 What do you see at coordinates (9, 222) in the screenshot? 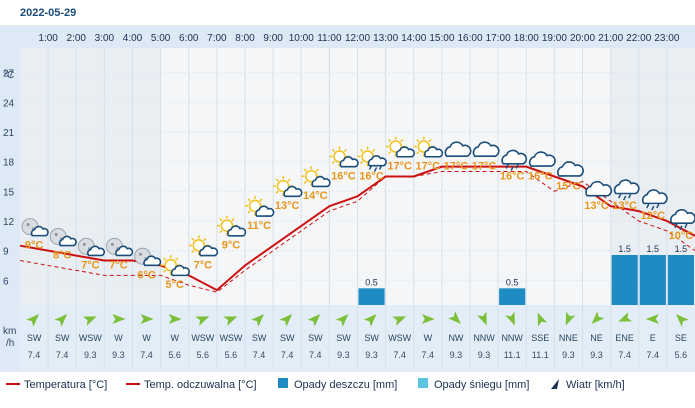
I see `temperature-tick-label: 12` at bounding box center [9, 222].